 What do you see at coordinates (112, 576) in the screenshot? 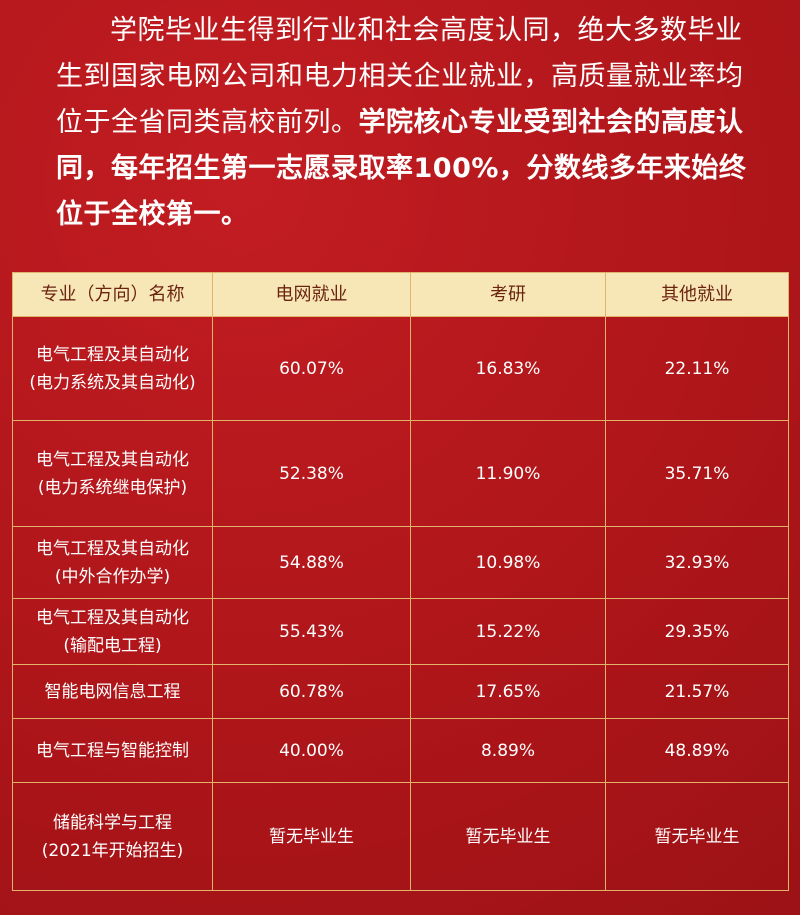
I see `major-name-line: (中外合作办学)` at bounding box center [112, 576].